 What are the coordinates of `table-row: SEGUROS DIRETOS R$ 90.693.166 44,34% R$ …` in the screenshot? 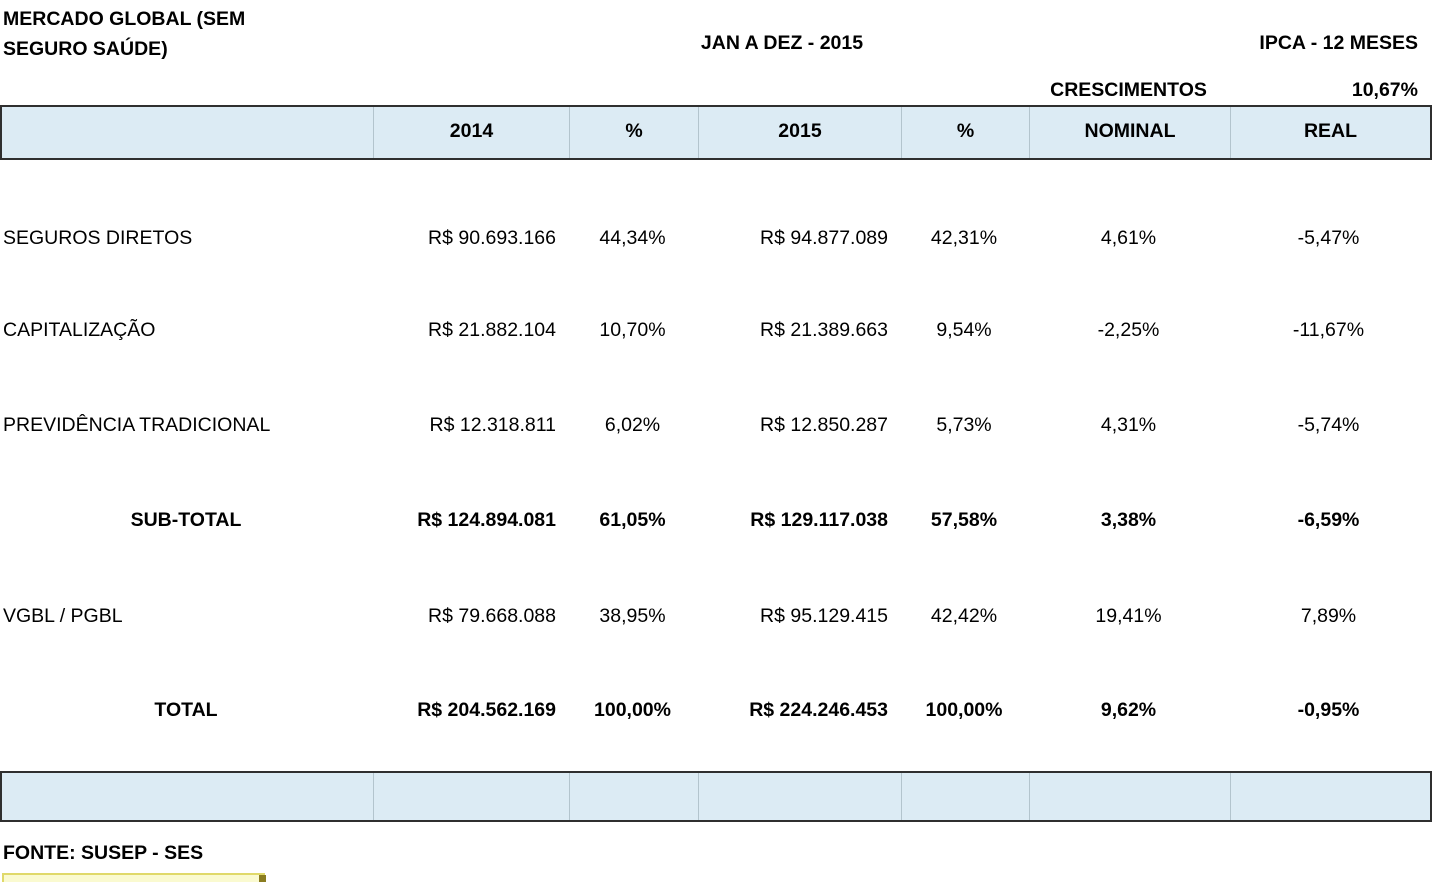 It's located at (714, 238).